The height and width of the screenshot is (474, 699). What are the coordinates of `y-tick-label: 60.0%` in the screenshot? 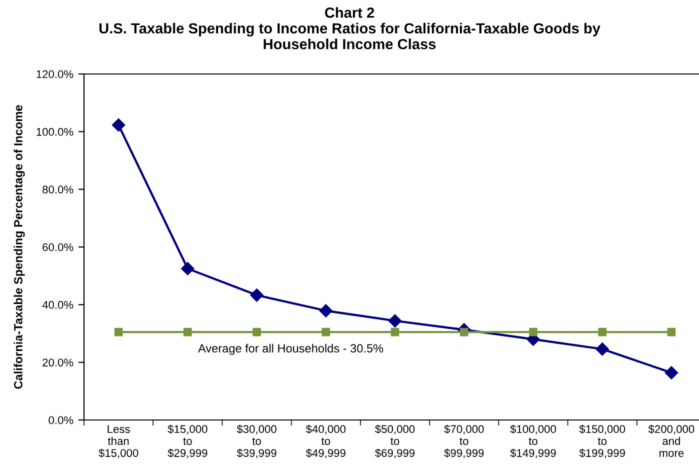 It's located at (58, 247).